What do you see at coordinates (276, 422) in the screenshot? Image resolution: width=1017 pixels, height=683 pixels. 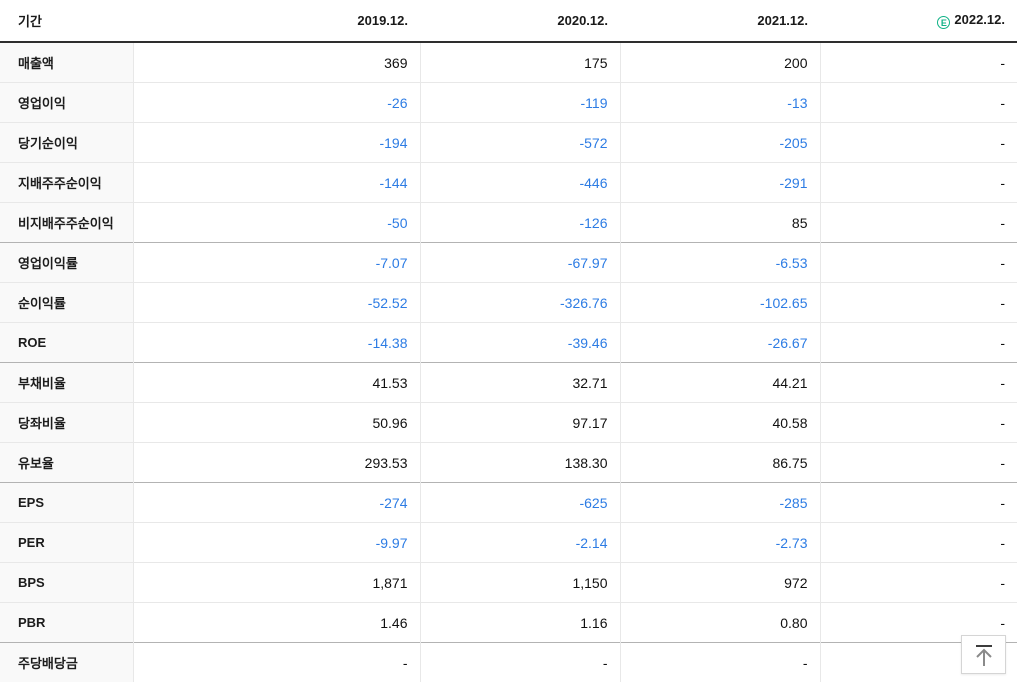 I see `metric-value: 50.96` at bounding box center [276, 422].